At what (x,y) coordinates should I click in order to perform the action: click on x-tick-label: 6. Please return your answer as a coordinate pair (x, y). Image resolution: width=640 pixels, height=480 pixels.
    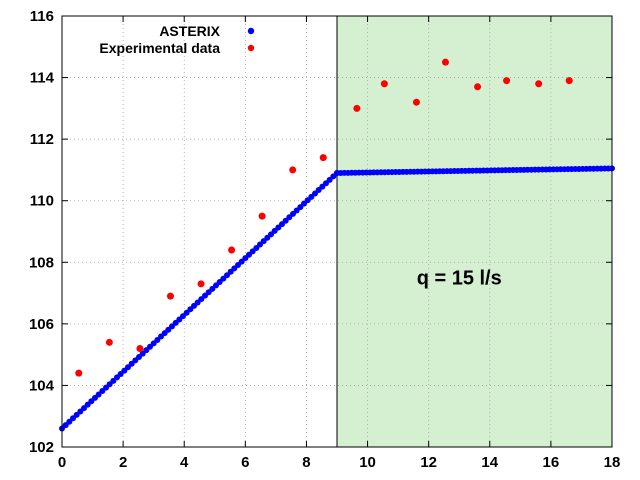
    Looking at the image, I should click on (245, 462).